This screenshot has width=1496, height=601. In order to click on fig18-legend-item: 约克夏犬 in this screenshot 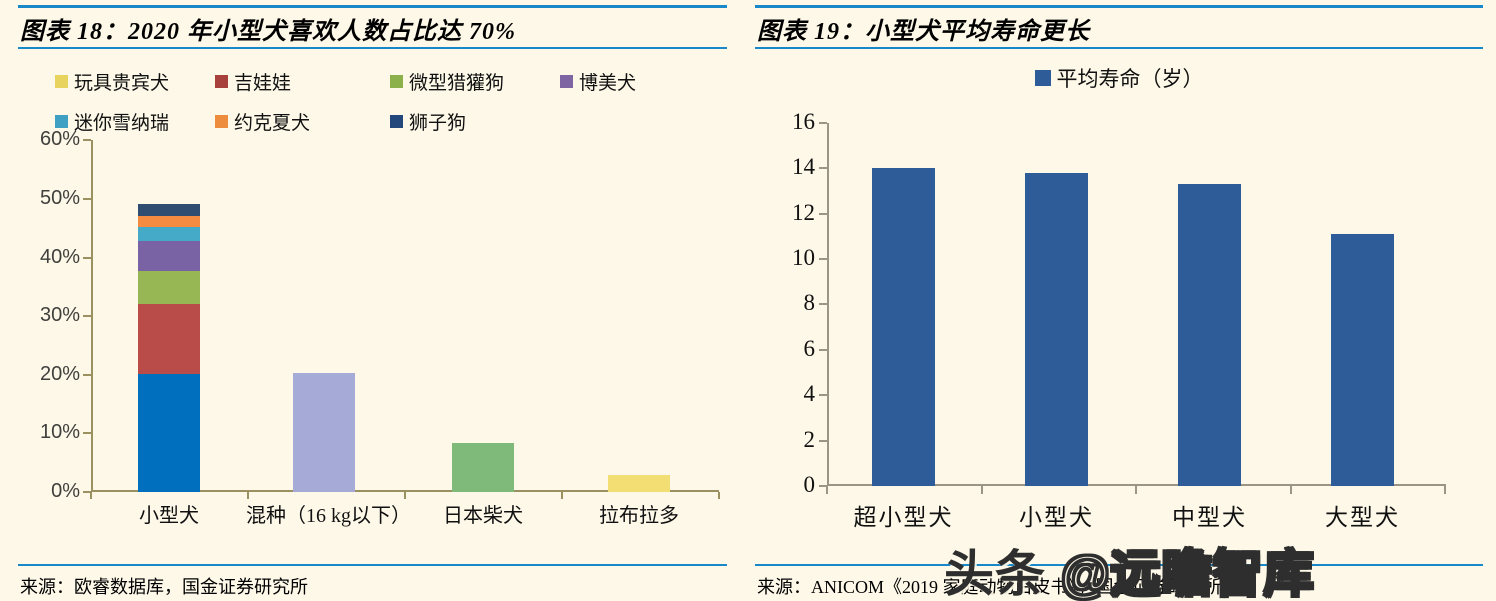, I will do `click(302, 121)`.